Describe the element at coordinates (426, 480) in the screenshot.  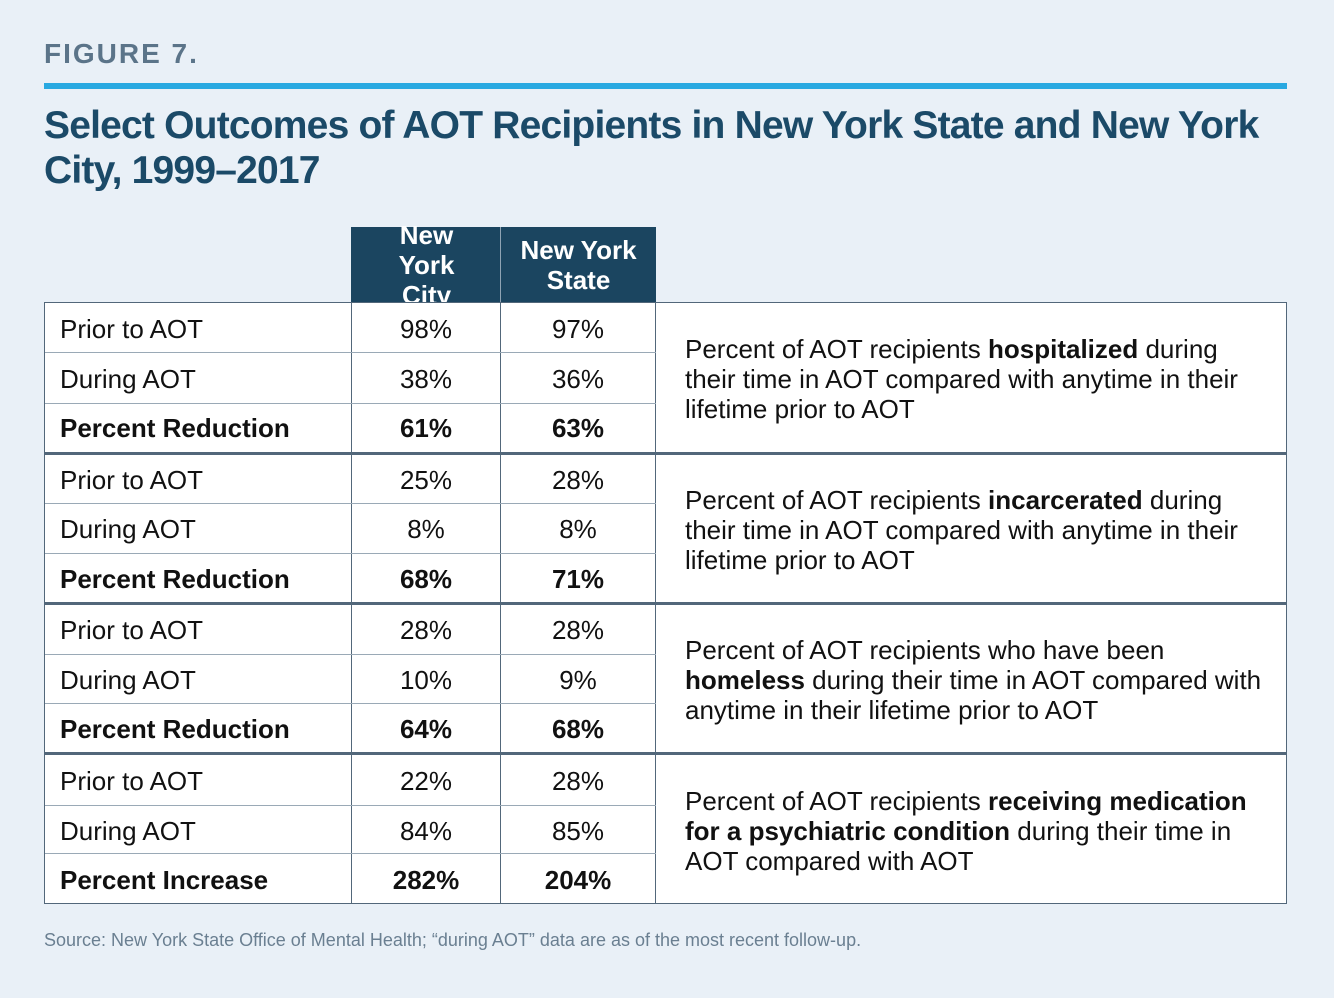
I see `nyc-value: 25%` at that location.